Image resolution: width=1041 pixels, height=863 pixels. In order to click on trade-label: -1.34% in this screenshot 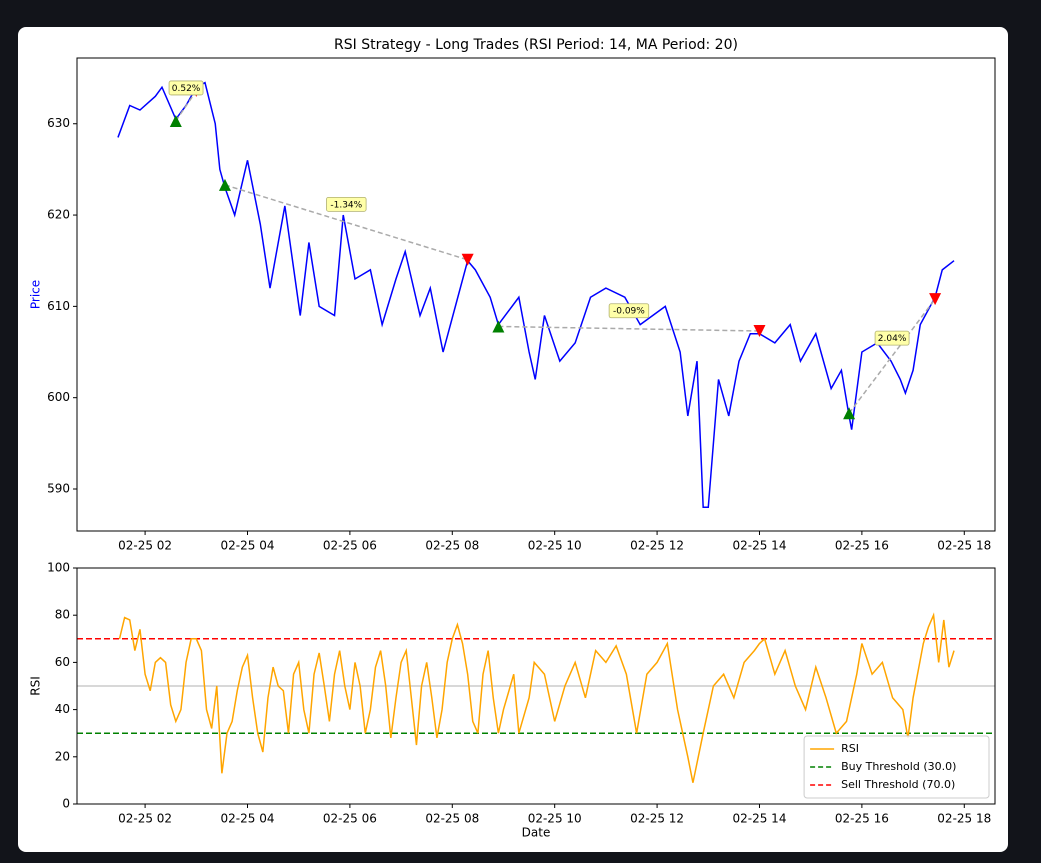, I will do `click(346, 205)`.